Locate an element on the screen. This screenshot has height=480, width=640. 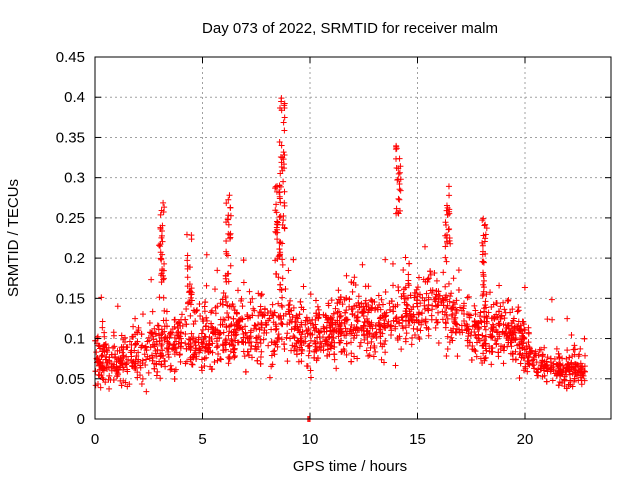
x-axis-label: GPS time / hours is located at coordinates (350, 466).